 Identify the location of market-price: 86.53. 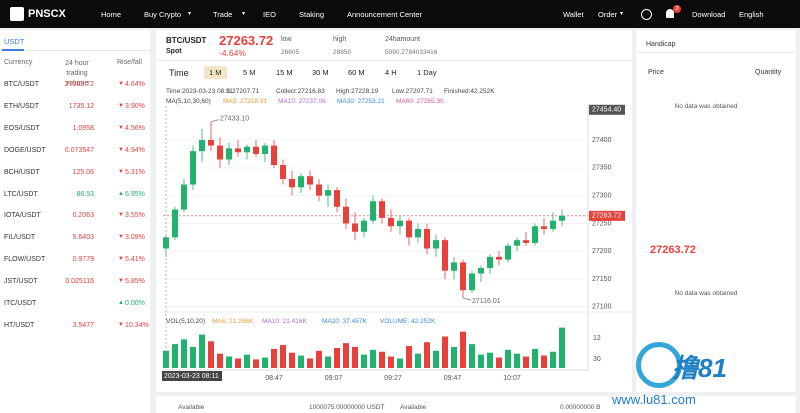
(85, 194).